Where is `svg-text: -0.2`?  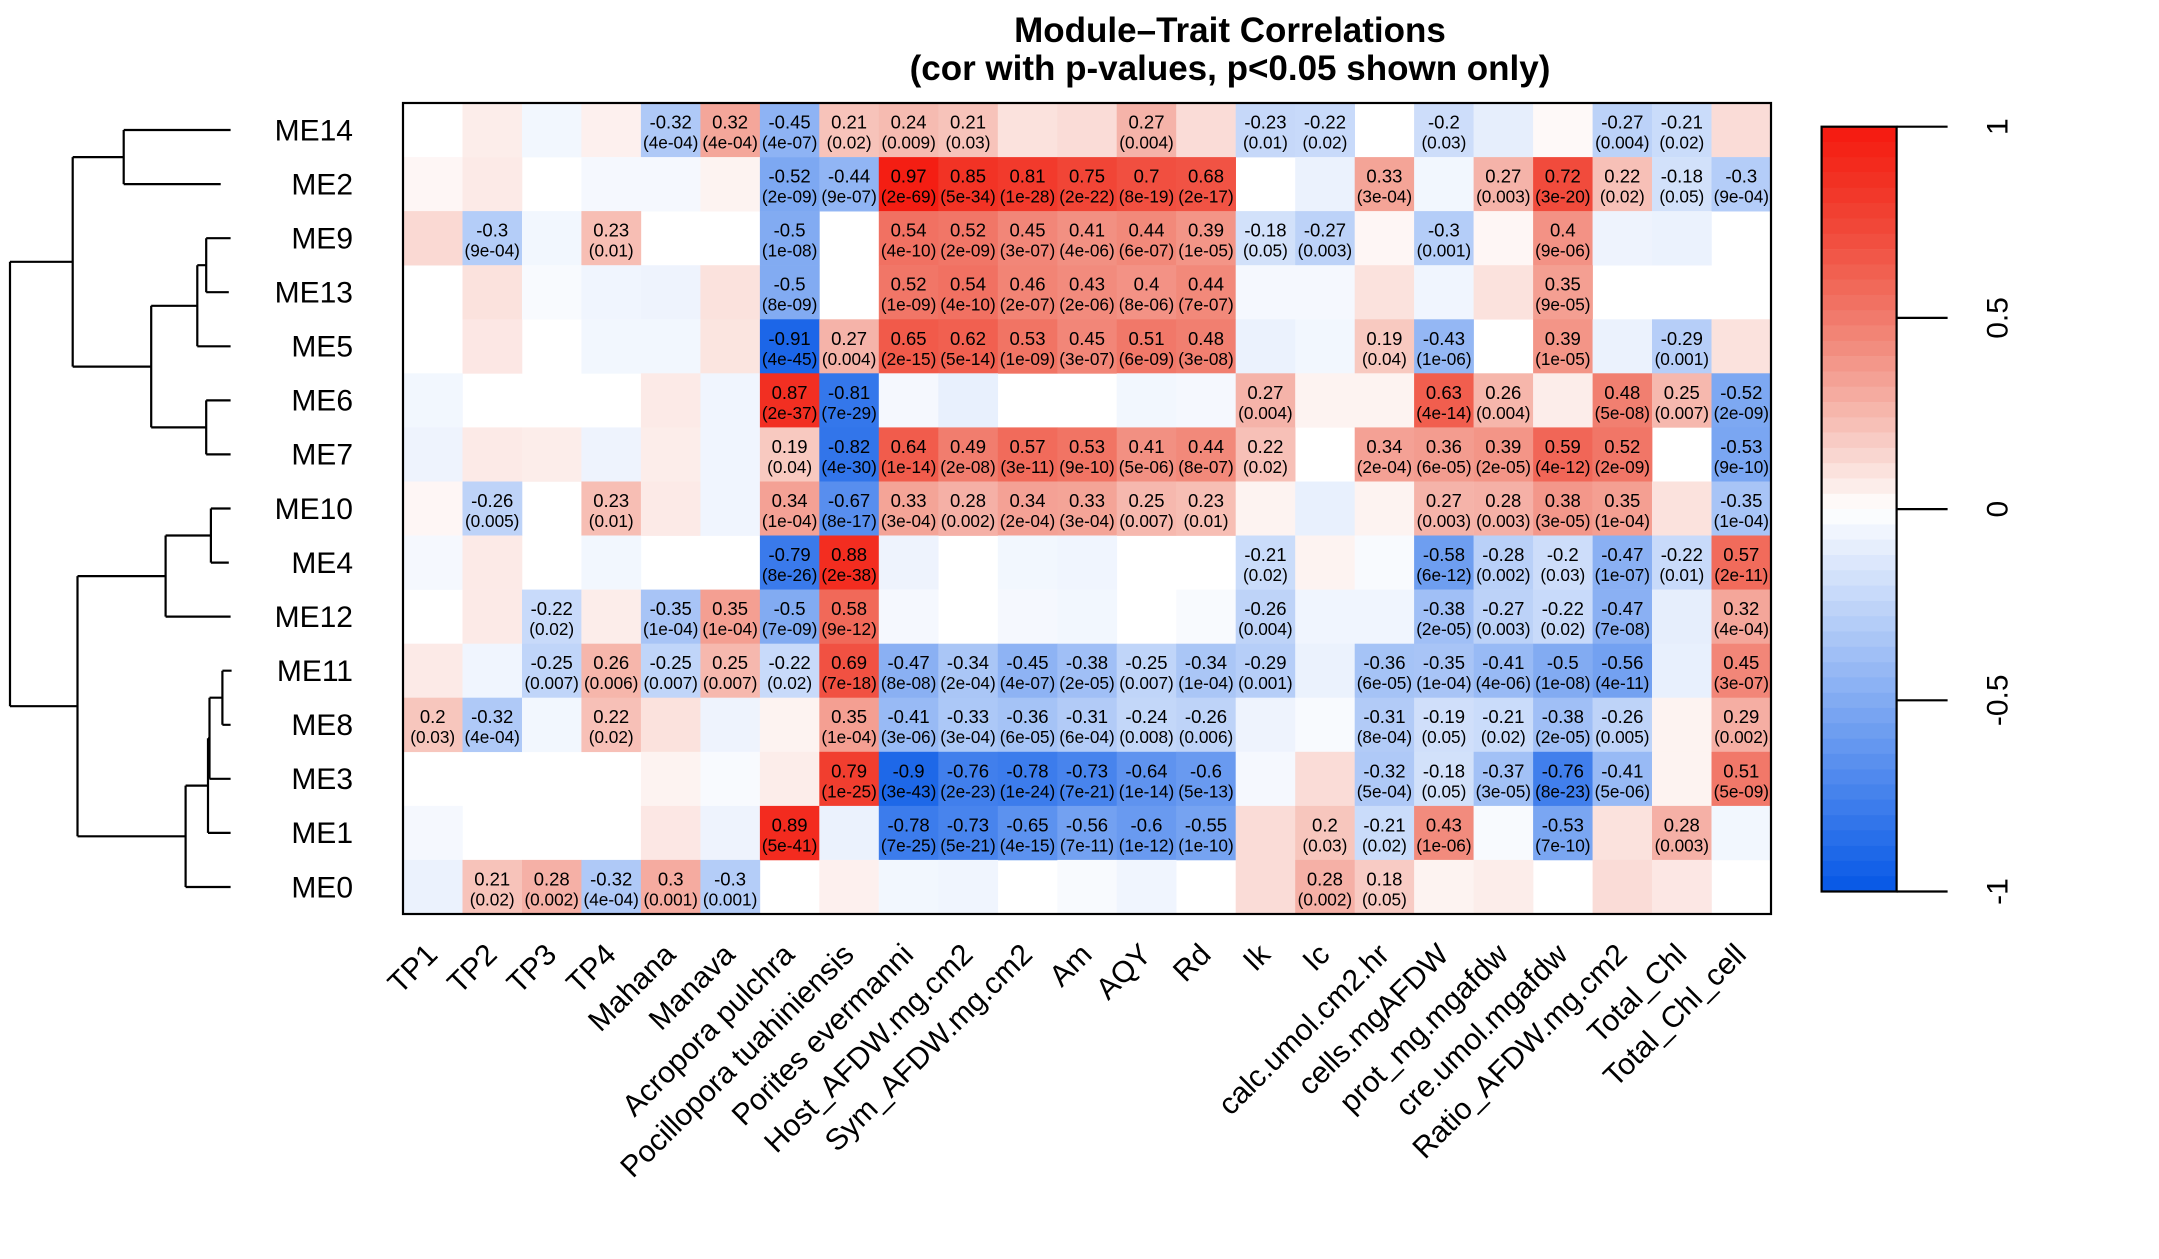 svg-text: -0.2 is located at coordinates (1563, 554).